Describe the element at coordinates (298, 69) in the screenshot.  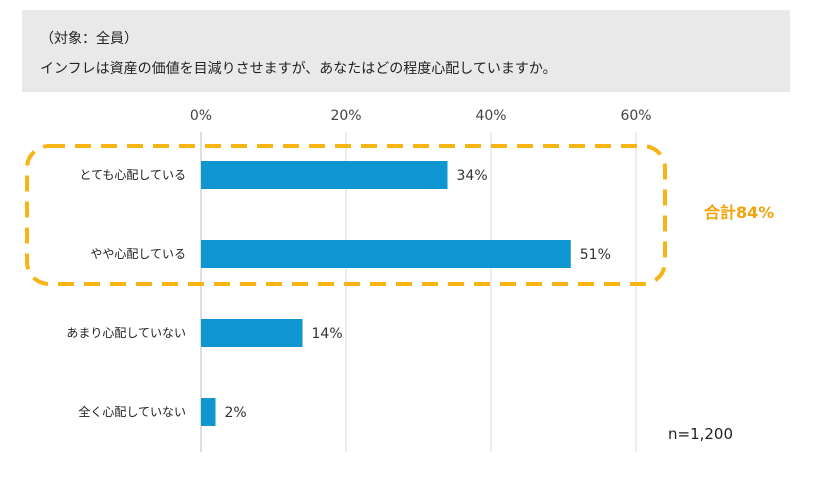
I see `survey-question-text: インフレは資産の価値を目減りさせますが、あなたはどの程度心配していますか。` at that location.